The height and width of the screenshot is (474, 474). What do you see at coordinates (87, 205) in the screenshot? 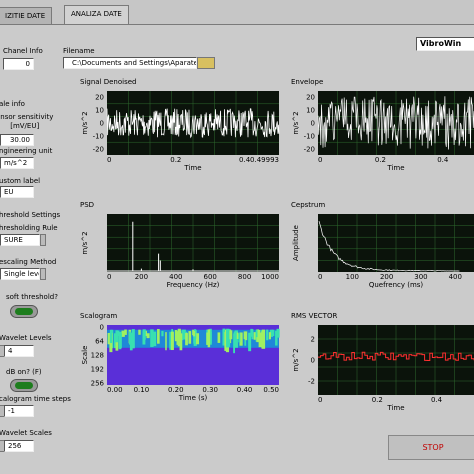
I see `plot-title: PSD` at bounding box center [87, 205].